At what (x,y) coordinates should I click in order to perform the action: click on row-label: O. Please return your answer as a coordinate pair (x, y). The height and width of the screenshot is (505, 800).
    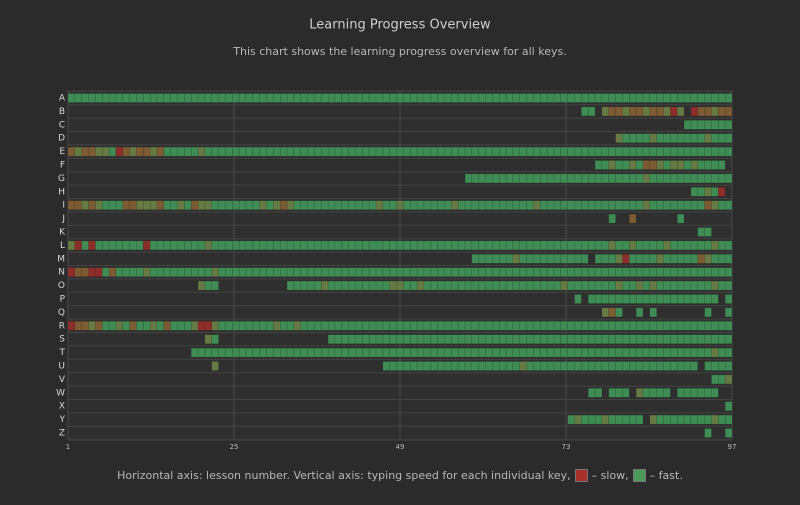
    Looking at the image, I should click on (61, 286).